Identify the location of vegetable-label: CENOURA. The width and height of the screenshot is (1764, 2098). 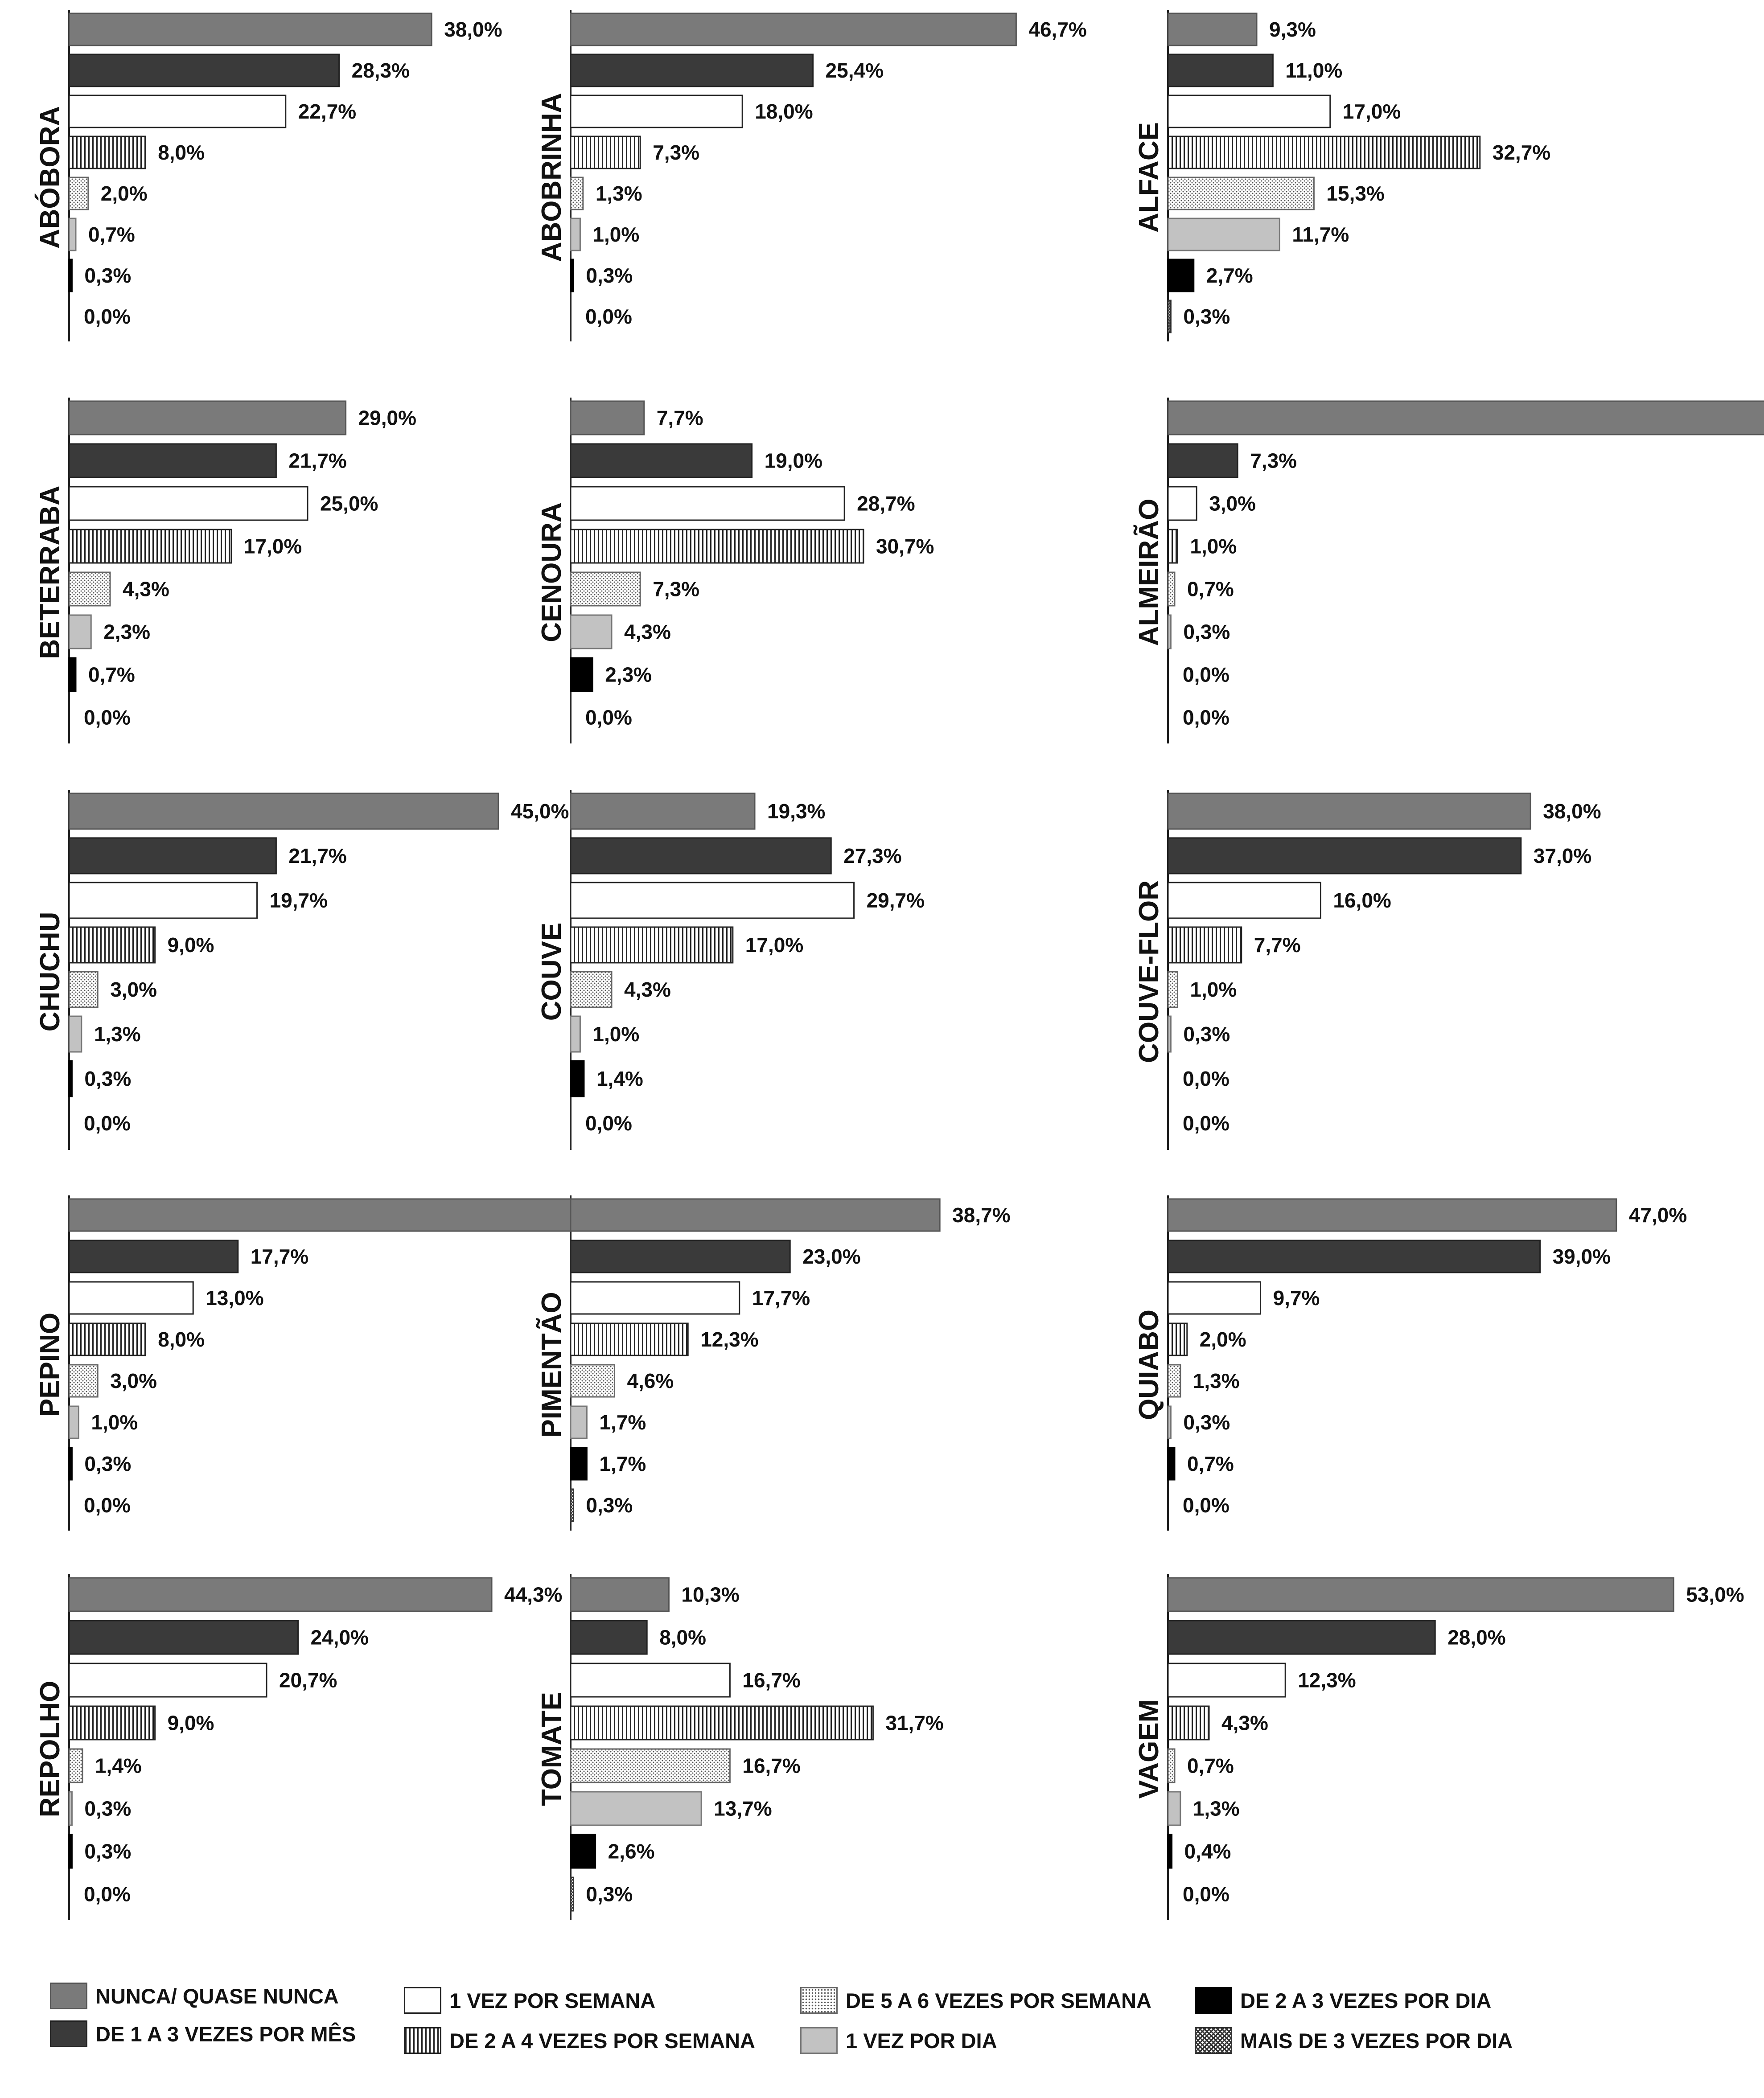
(551, 572).